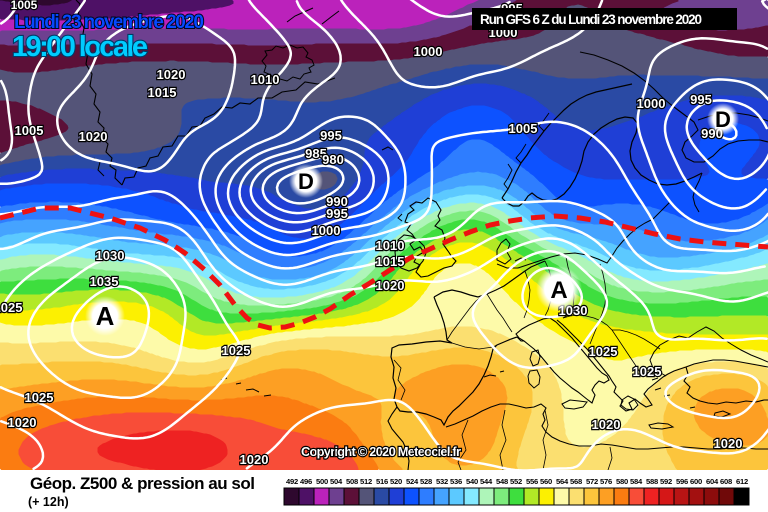 The image size is (768, 512). I want to click on svg-text: 540, so click(472, 481).